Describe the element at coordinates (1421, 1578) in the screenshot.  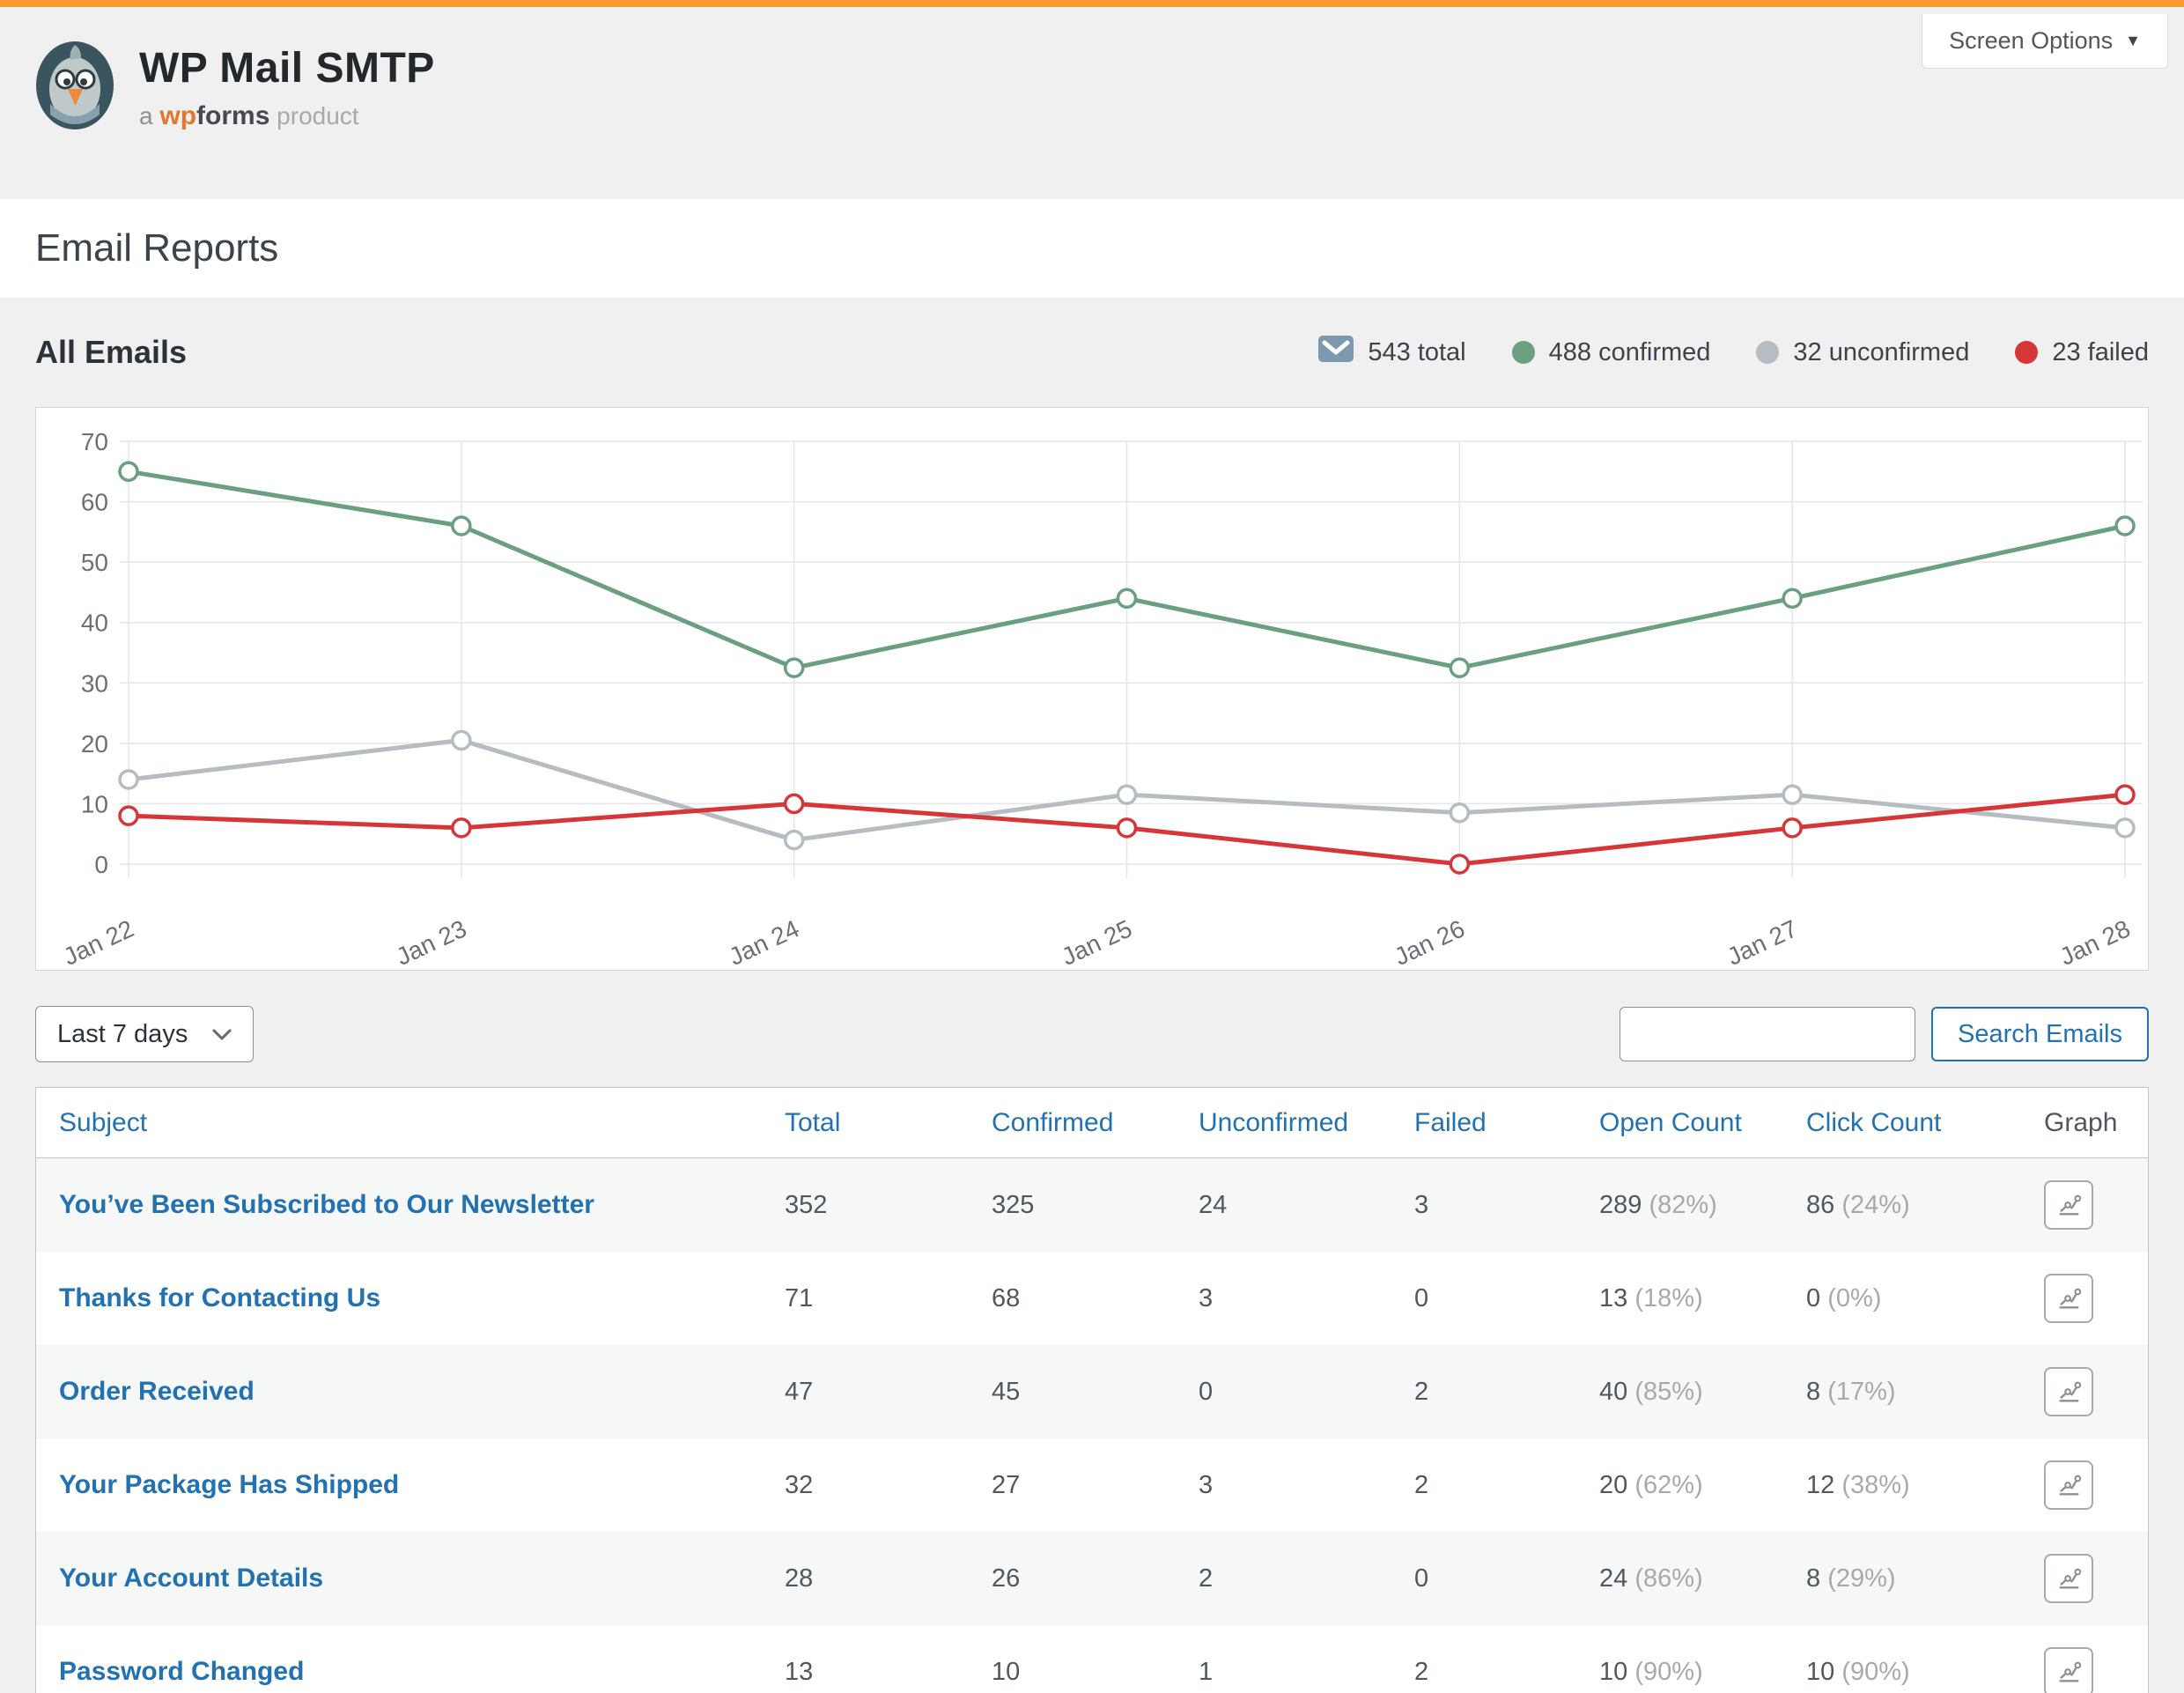
I see `failed-cell: 0` at that location.